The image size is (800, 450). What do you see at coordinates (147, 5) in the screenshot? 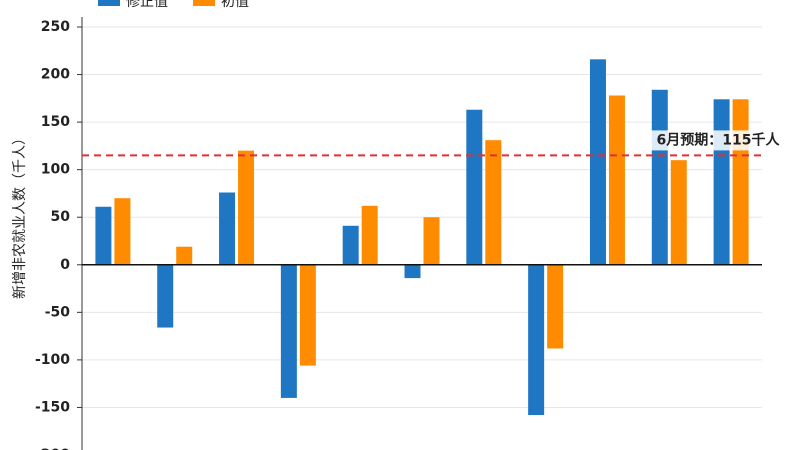
I see `legend-label: 修正值` at bounding box center [147, 5].